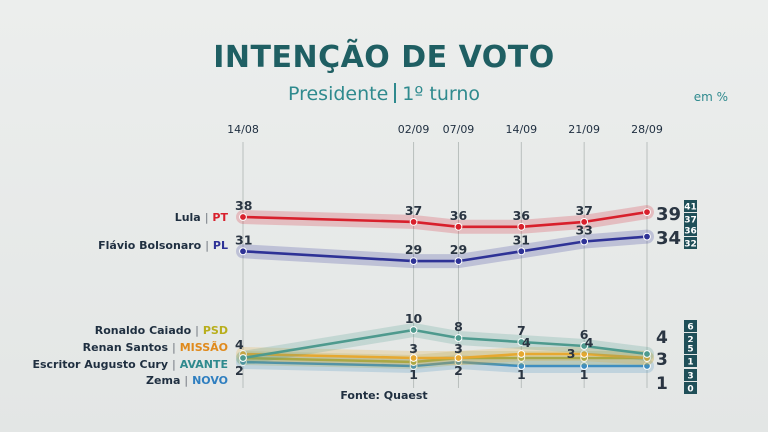 This screenshot has width=768, height=432. I want to click on candidate-name: Escritor Augusto Cury, so click(100, 364).